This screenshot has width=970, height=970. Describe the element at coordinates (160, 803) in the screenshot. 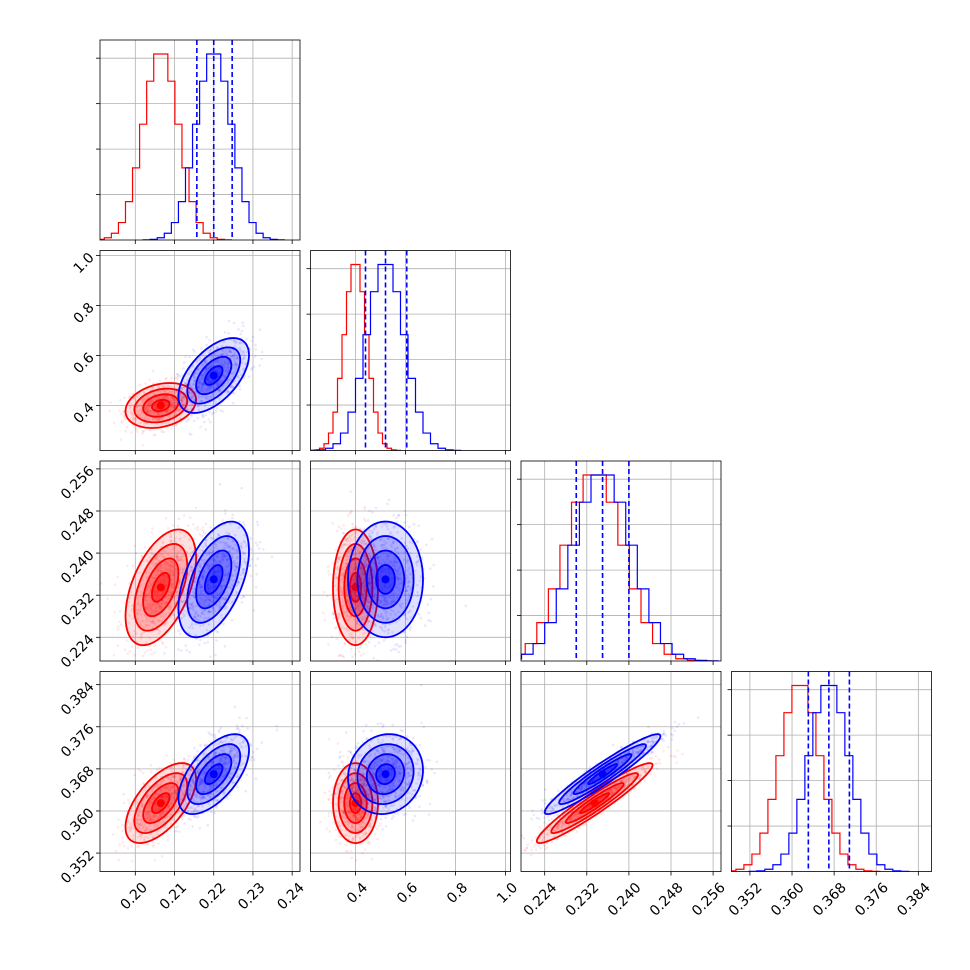

I see `red-peak` at that location.